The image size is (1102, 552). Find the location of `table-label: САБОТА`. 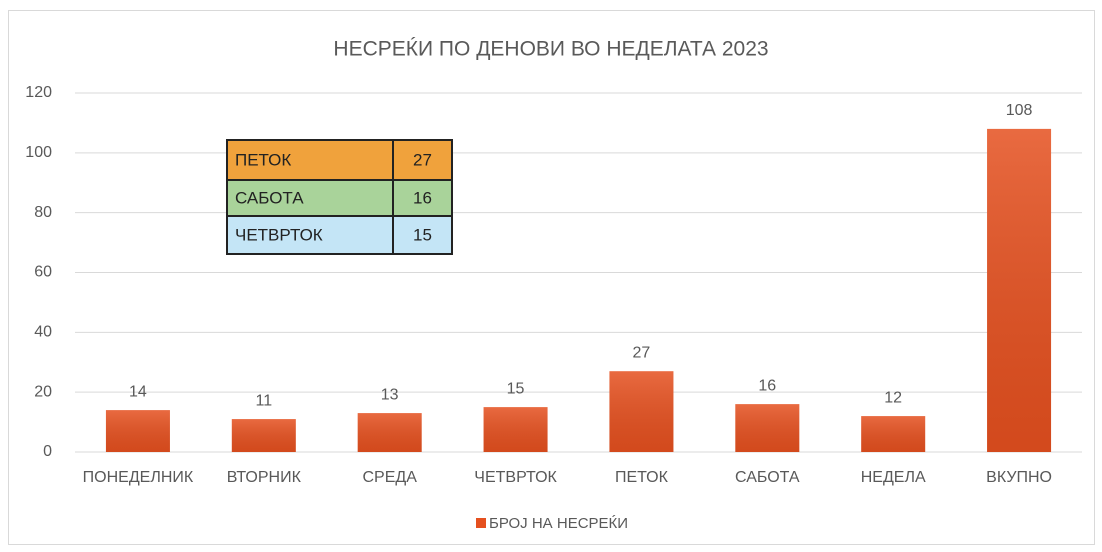

table-label: САБОТА is located at coordinates (269, 197).